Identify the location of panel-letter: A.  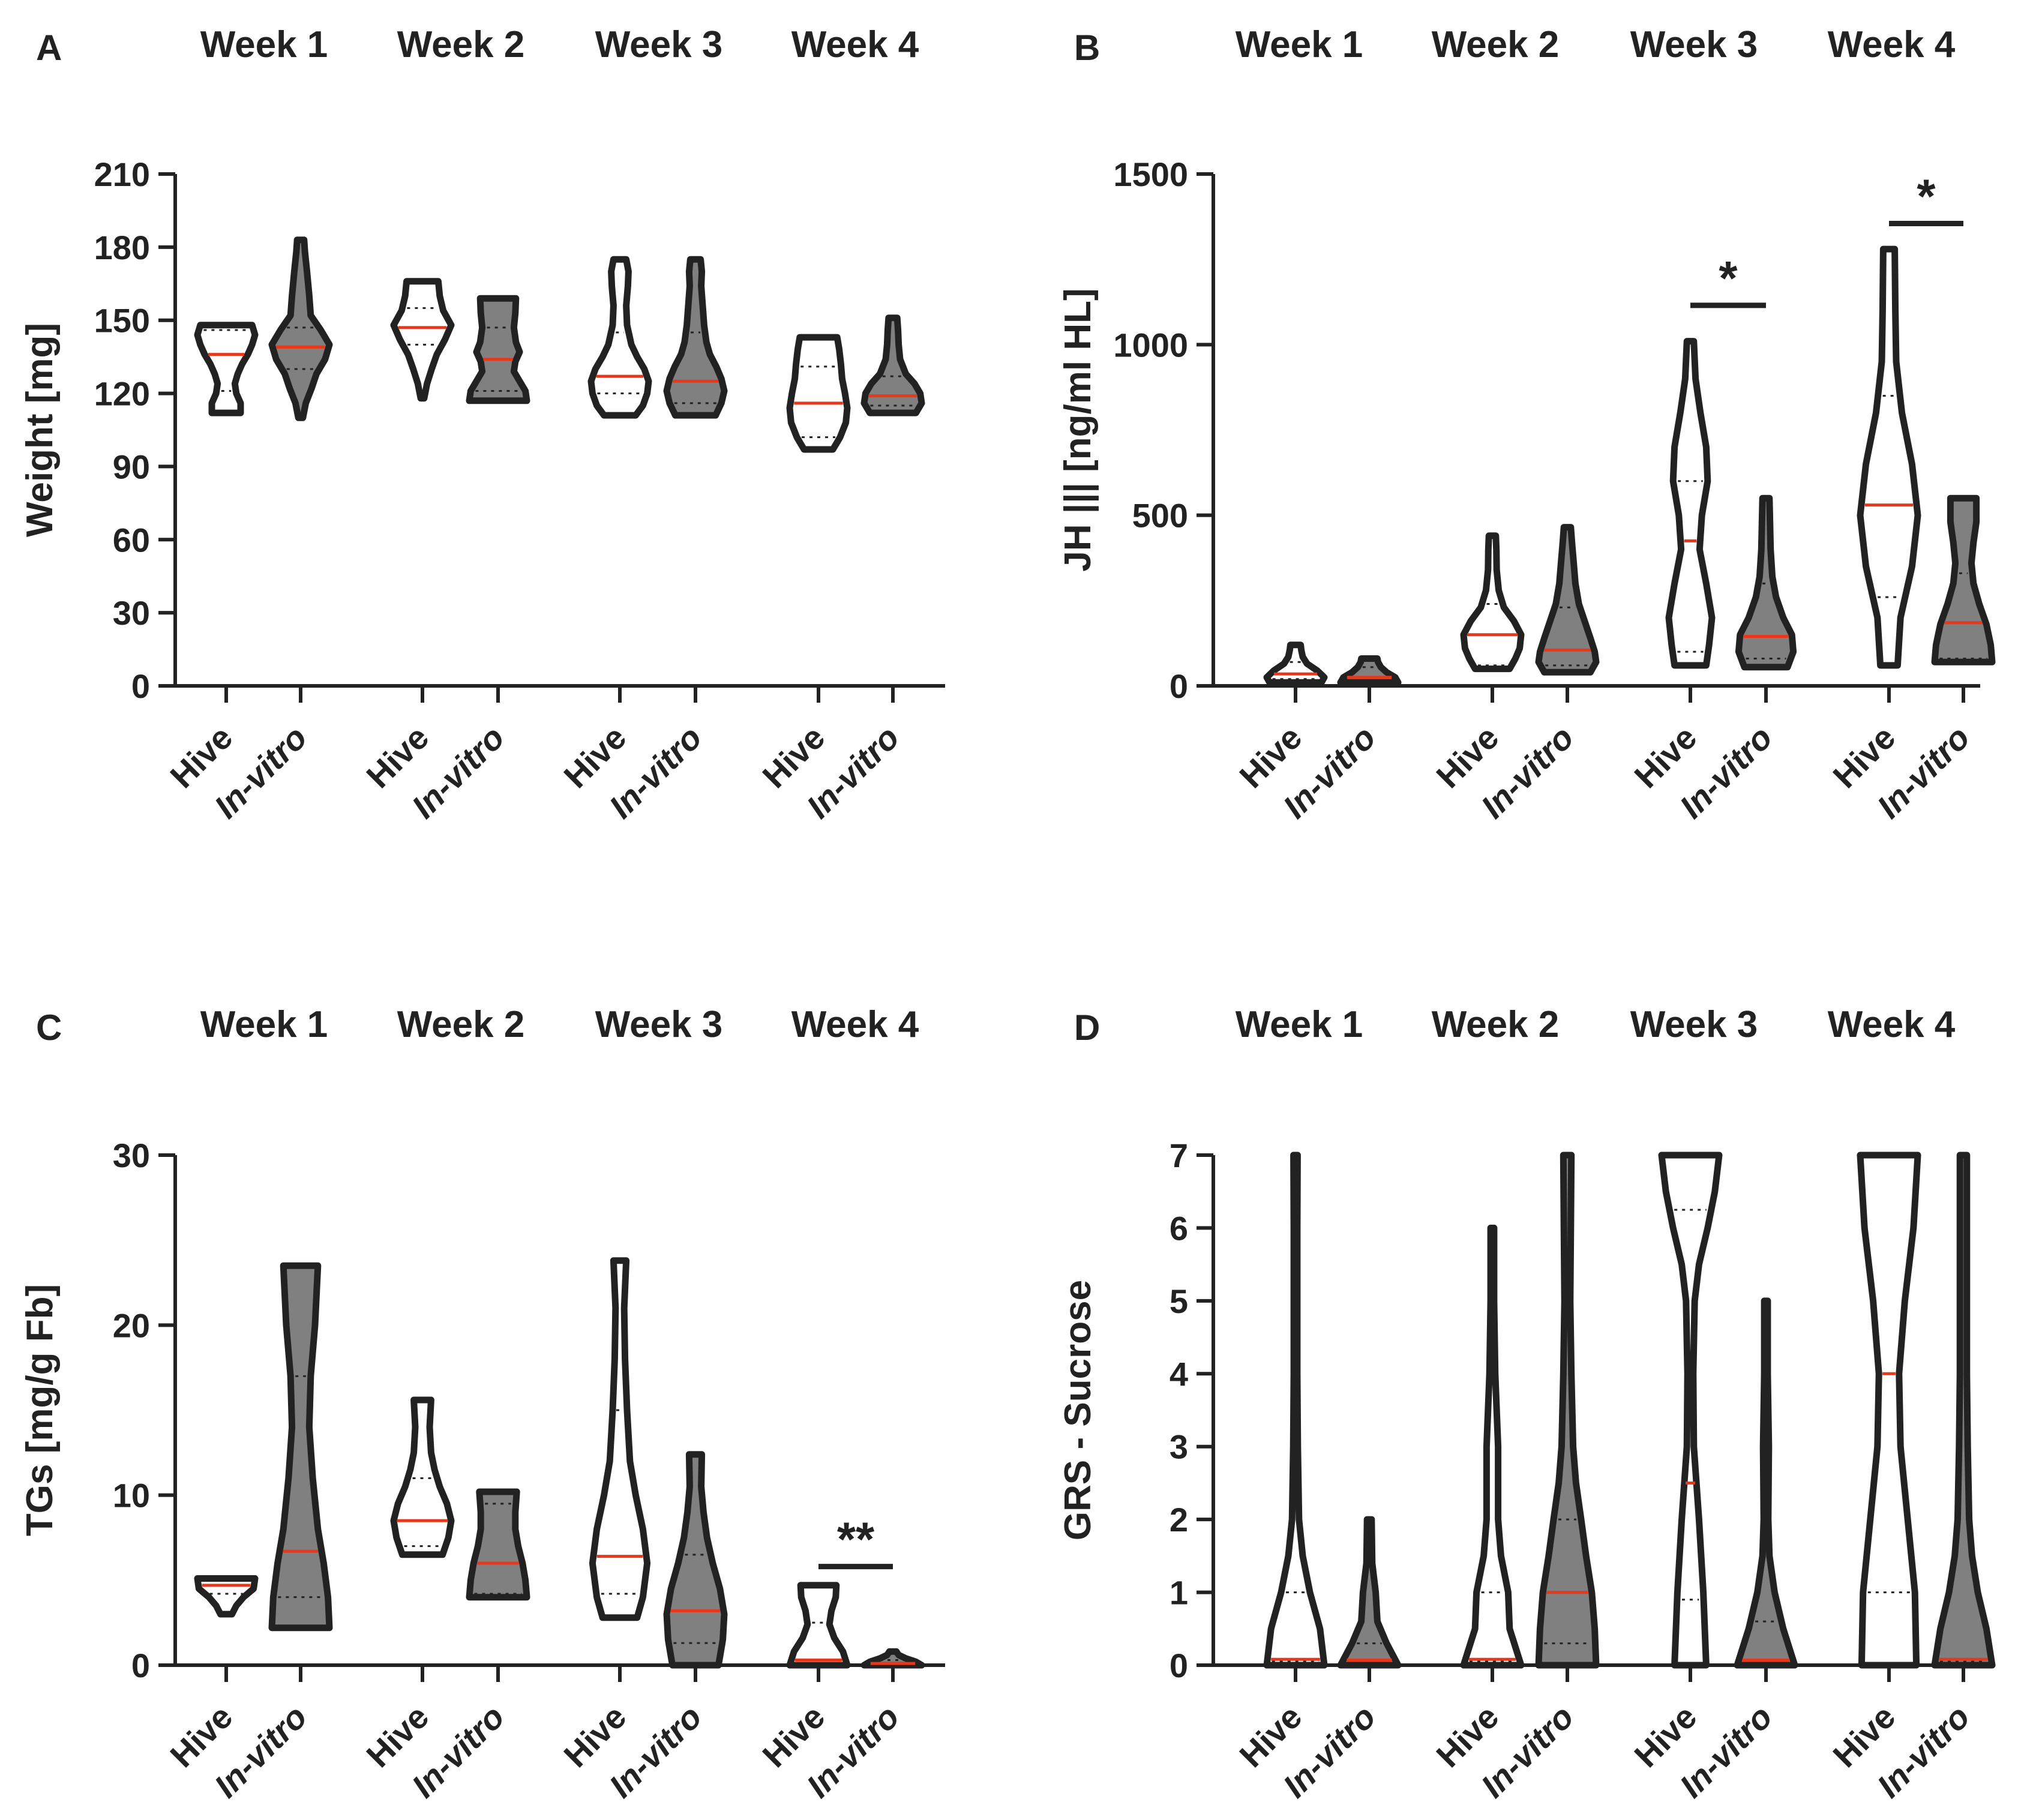
(49, 48).